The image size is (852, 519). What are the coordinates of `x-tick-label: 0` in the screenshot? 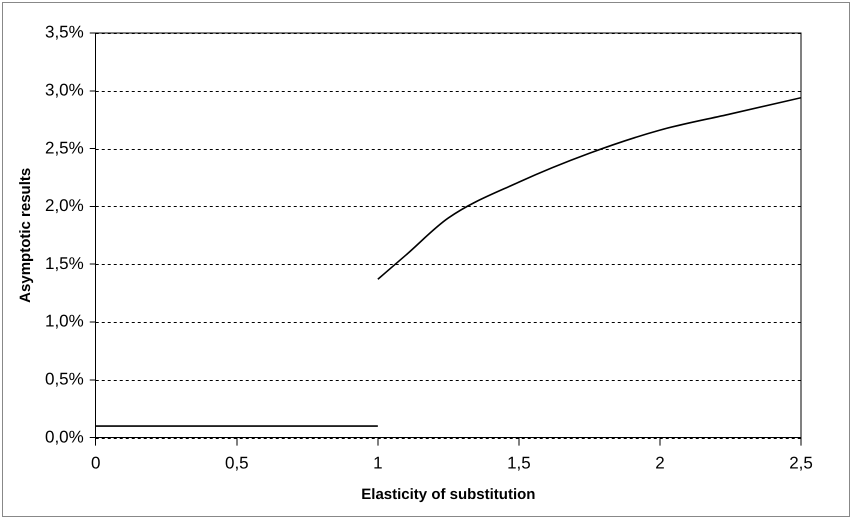 It's located at (95, 462).